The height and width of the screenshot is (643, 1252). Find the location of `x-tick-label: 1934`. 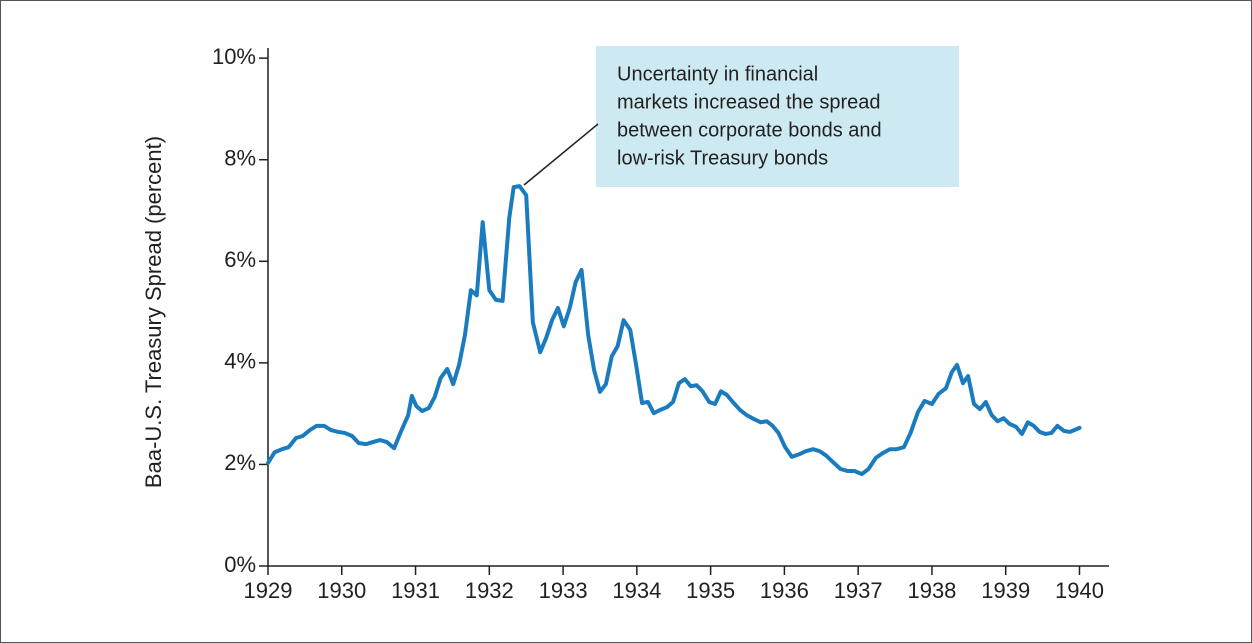

x-tick-label: 1934 is located at coordinates (636, 590).